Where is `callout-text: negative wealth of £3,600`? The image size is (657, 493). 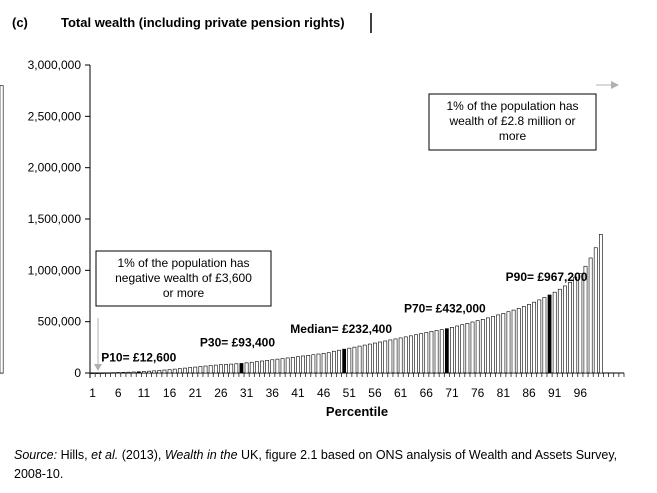
callout-text: negative wealth of £3,600 is located at coordinates (183, 278).